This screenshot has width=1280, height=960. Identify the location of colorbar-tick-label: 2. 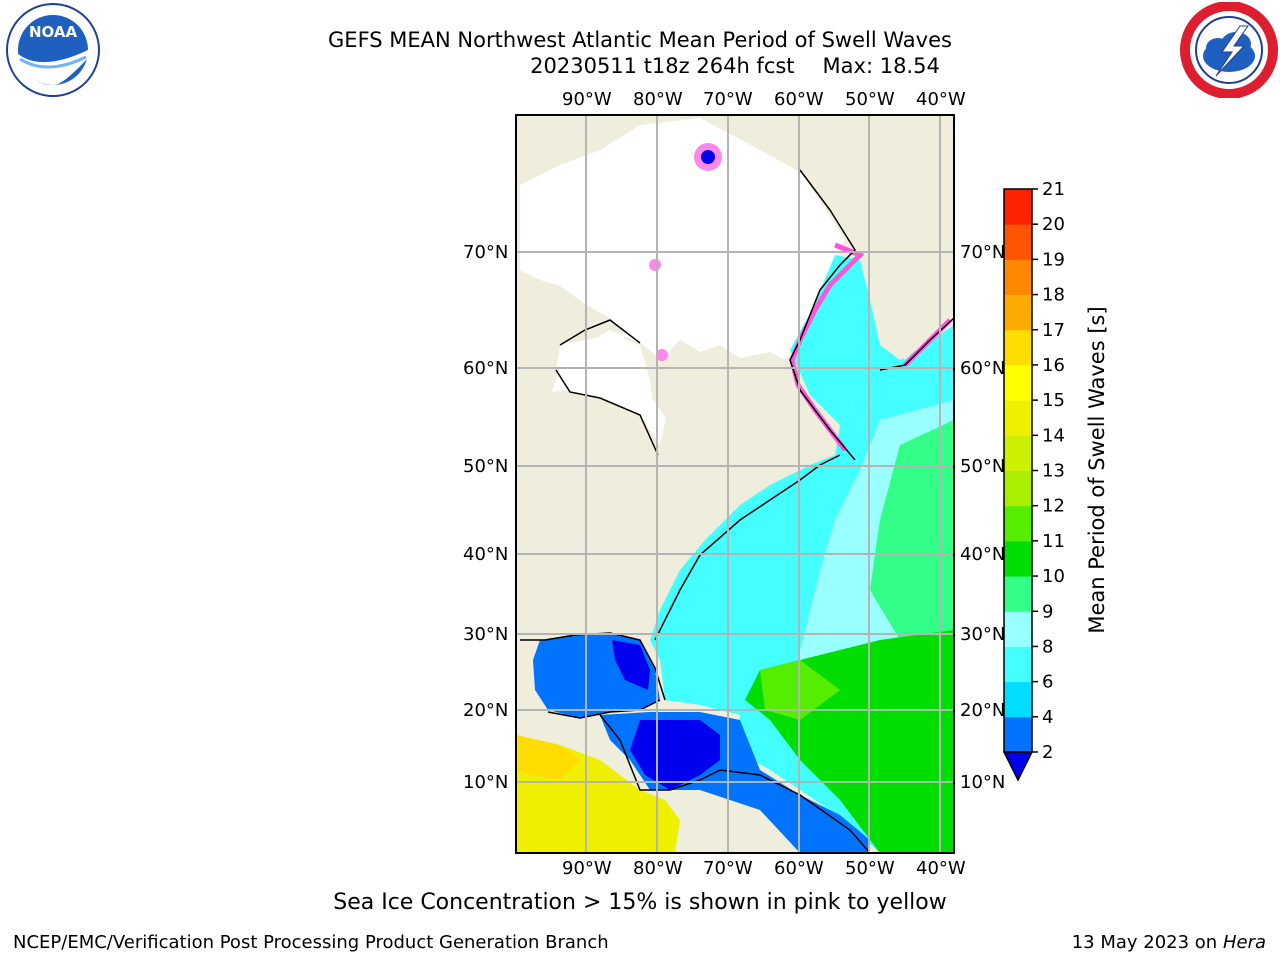
(1047, 752).